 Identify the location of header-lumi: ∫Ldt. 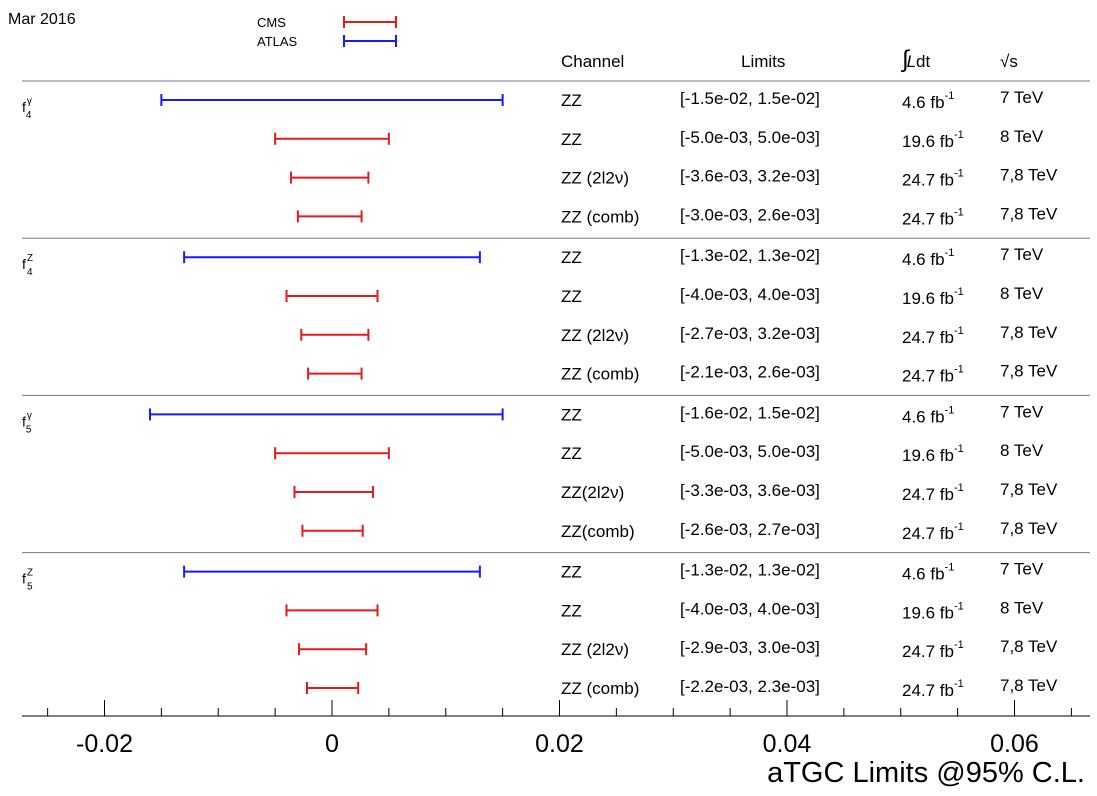
(915, 59).